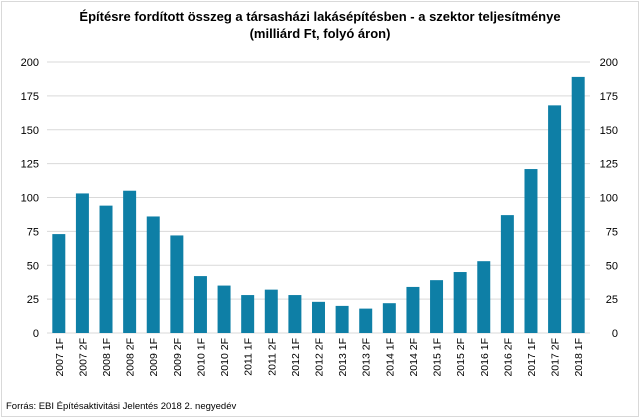  Describe the element at coordinates (30, 97) in the screenshot. I see `y-tick-label-left: 175` at that location.